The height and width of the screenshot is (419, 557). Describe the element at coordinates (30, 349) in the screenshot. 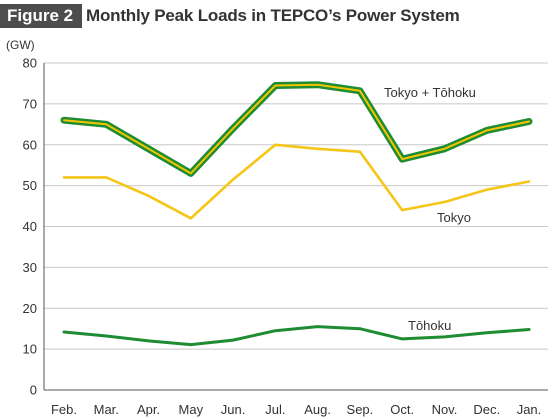

I see `y-tick-label-10: 10` at that location.